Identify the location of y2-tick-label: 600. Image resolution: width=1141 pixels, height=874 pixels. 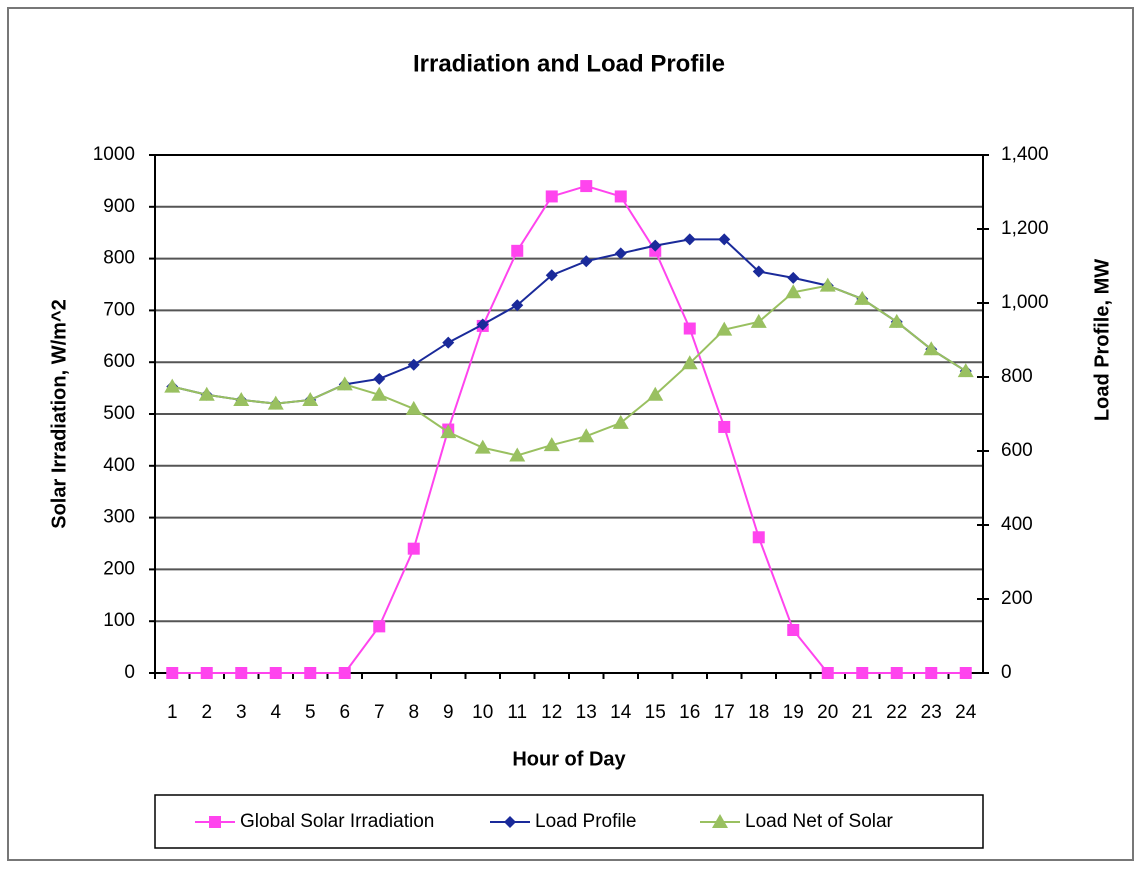
(1017, 450).